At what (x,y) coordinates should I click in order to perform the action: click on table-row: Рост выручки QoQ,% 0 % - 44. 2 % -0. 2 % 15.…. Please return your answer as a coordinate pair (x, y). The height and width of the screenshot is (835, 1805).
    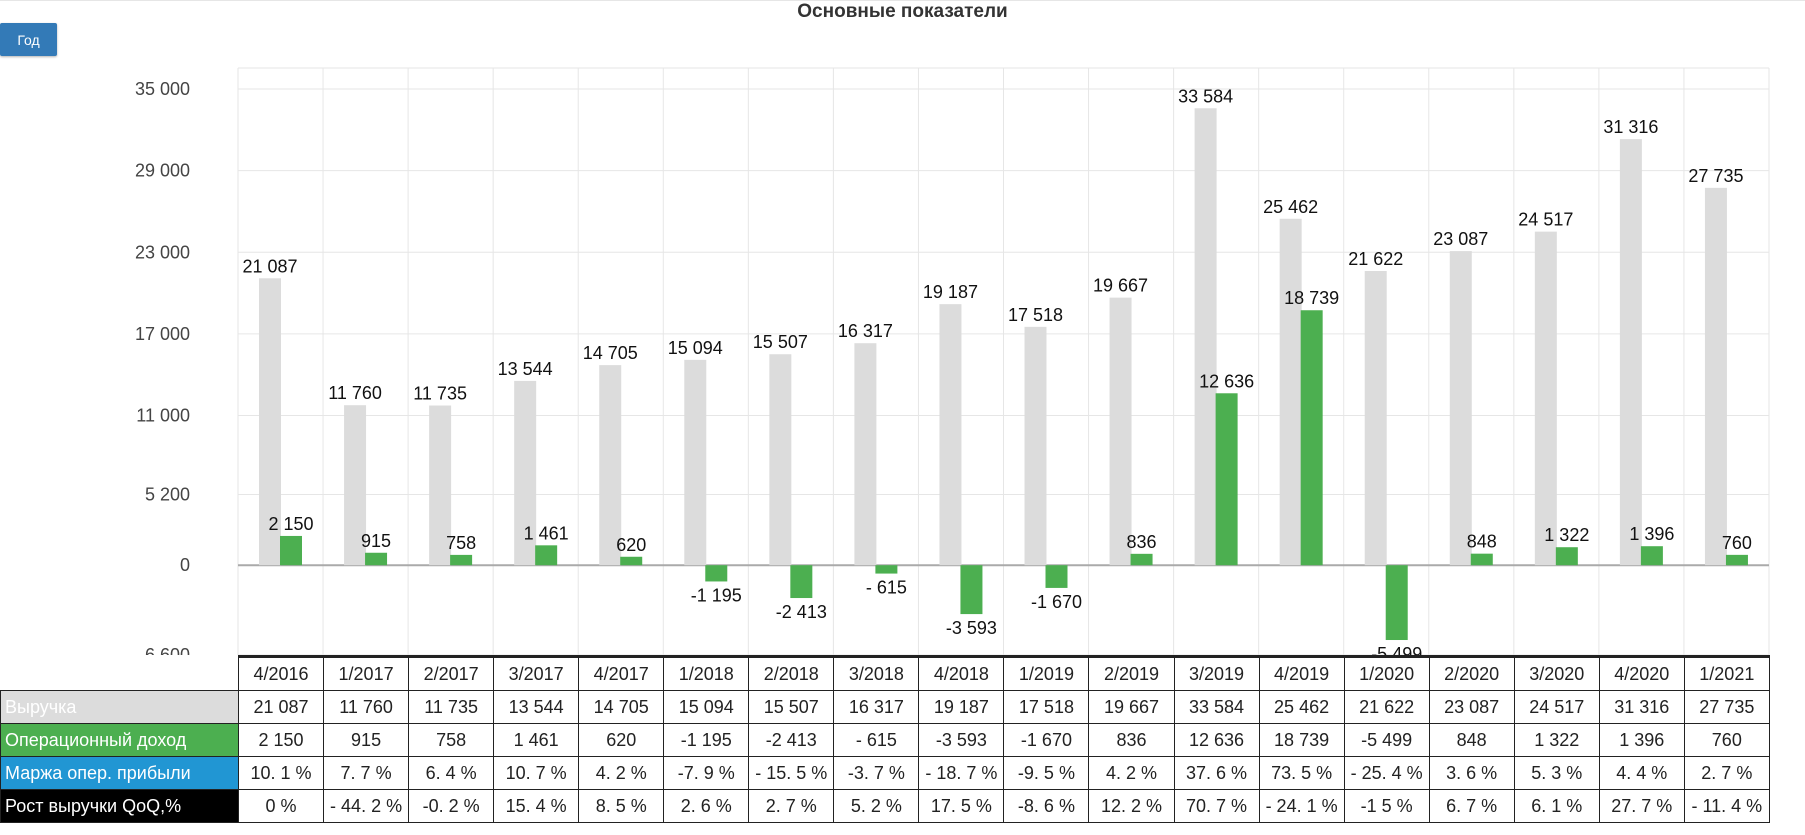
    Looking at the image, I should click on (885, 806).